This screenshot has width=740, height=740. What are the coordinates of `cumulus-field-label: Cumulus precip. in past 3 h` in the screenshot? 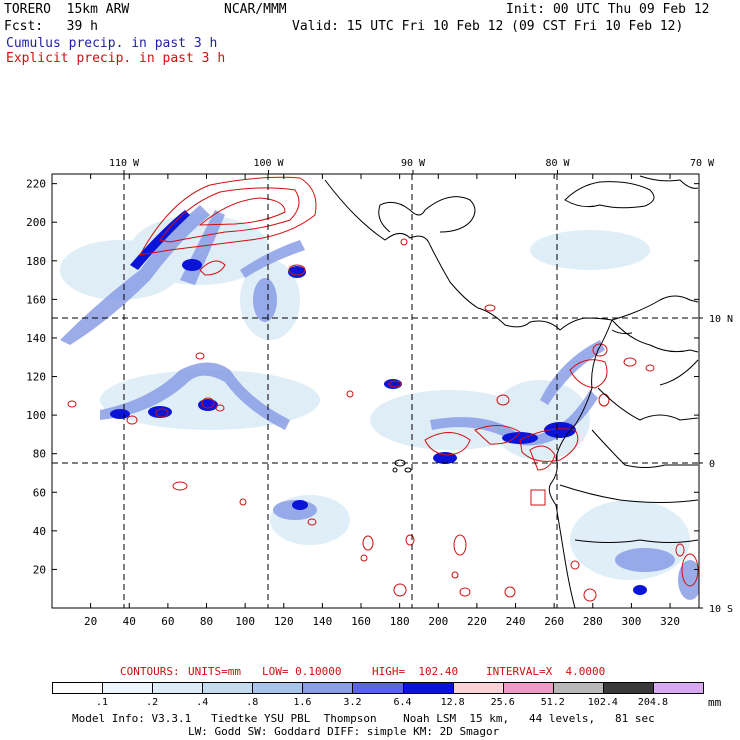 It's located at (112, 43).